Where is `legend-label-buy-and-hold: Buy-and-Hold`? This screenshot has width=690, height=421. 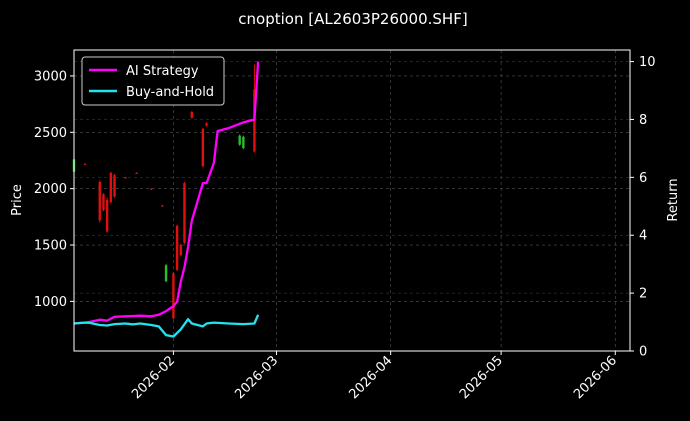
legend-label-buy-and-hold: Buy-and-Hold is located at coordinates (170, 92).